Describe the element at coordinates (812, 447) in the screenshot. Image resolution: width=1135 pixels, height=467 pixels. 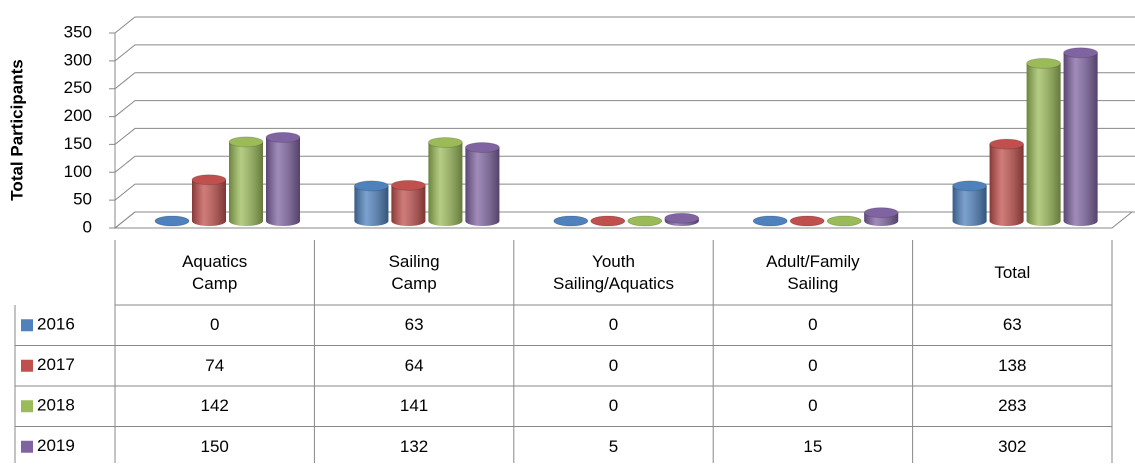
I see `table-cell: 15` at that location.